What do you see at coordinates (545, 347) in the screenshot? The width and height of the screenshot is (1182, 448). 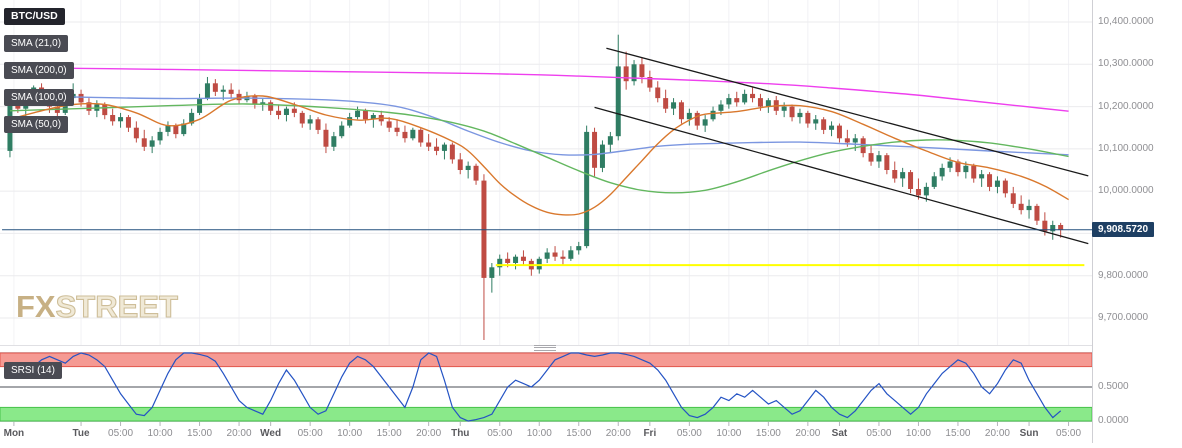 I see `pane-resize-handle` at bounding box center [545, 347].